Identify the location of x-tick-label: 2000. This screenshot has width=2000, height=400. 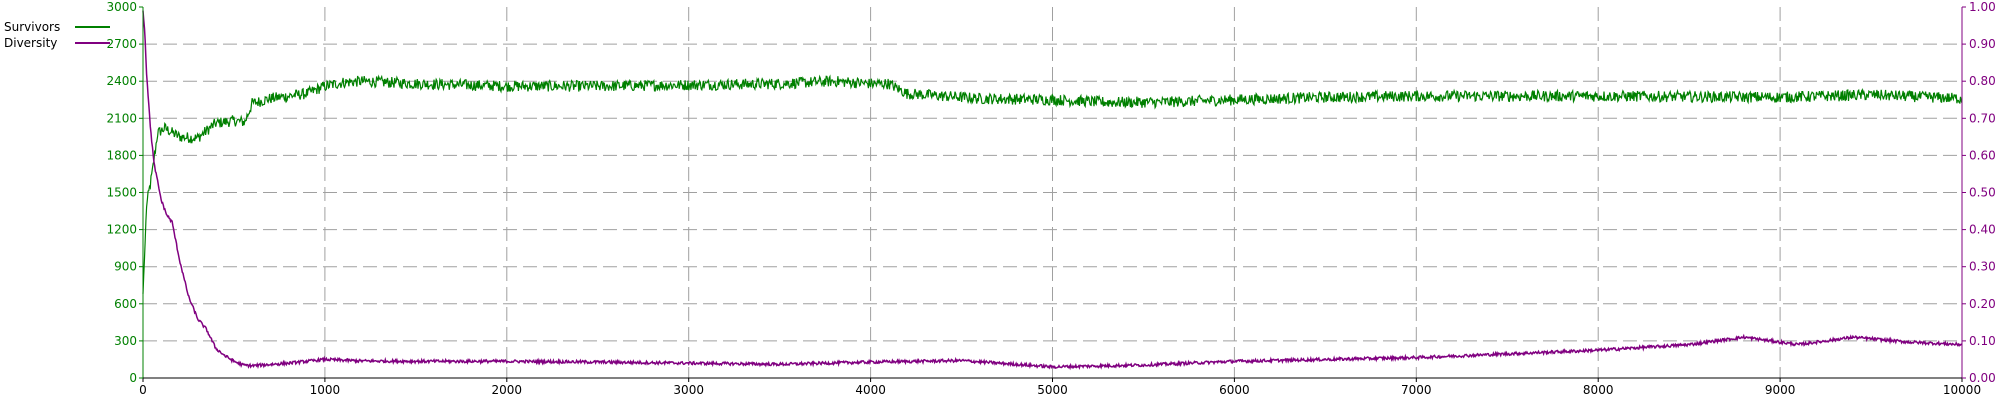
(507, 390).